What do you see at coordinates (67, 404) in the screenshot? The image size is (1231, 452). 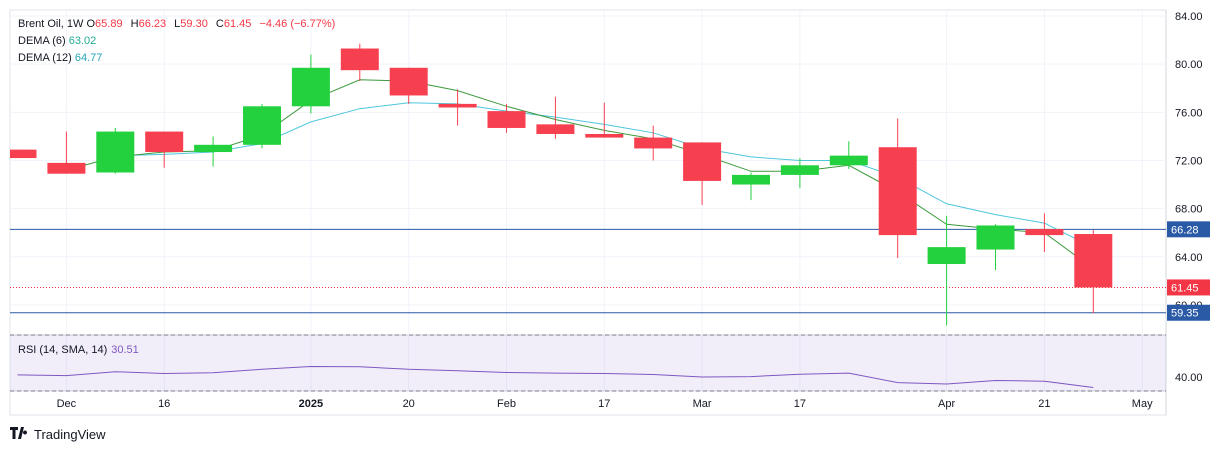 I see `time-tick-label: Dec` at bounding box center [67, 404].